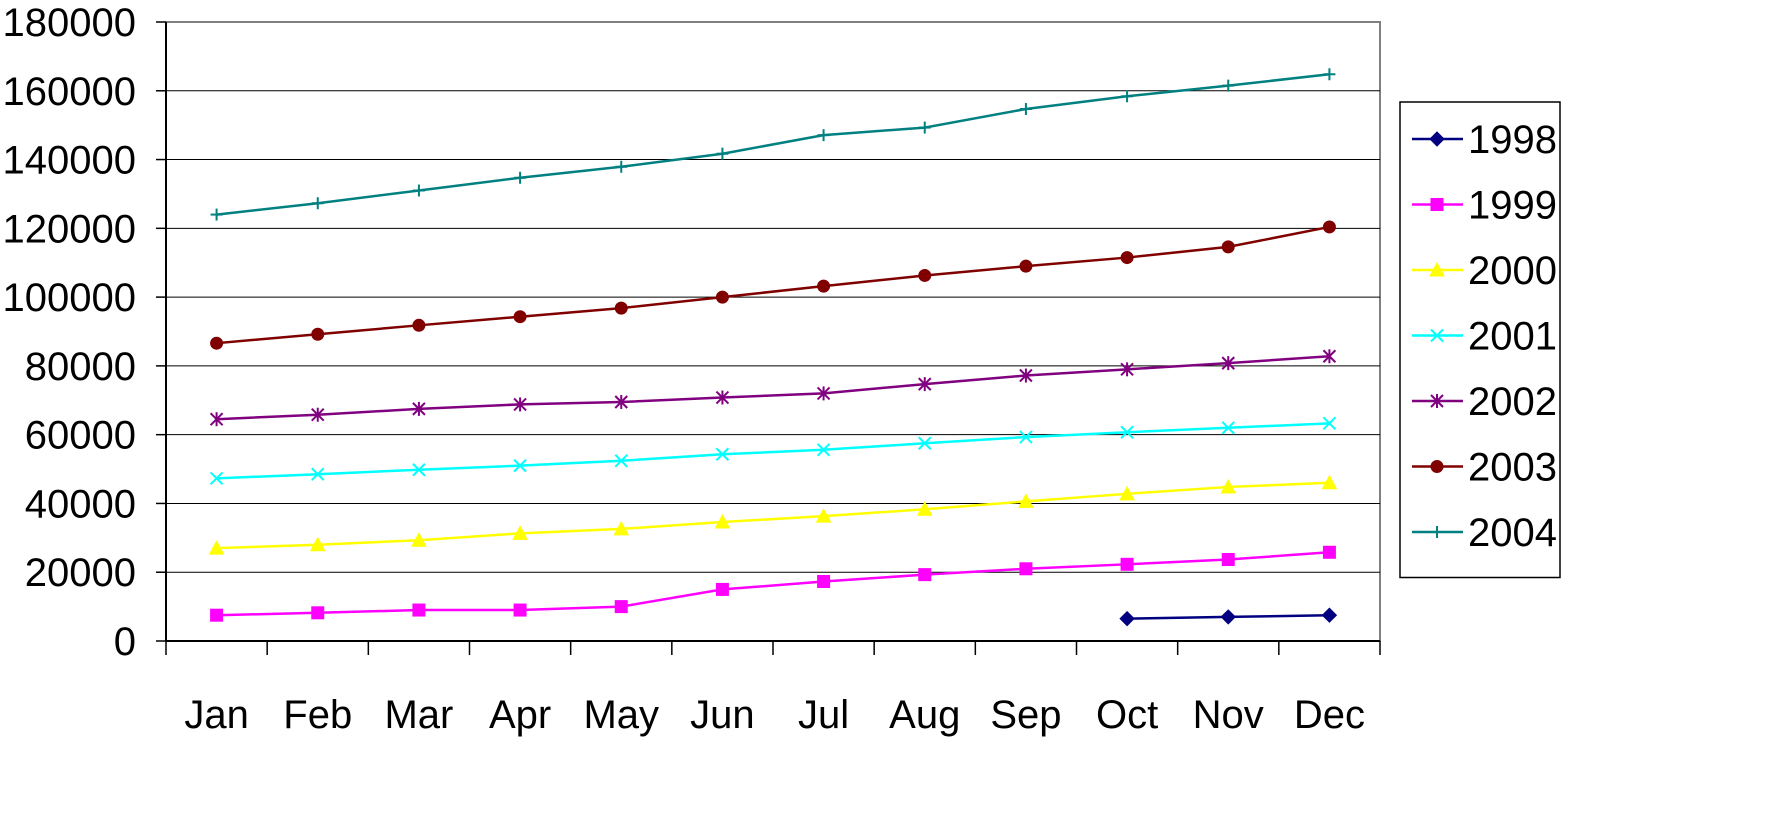 Image resolution: width=1783 pixels, height=839 pixels. I want to click on y-tick-label: 0, so click(125, 642).